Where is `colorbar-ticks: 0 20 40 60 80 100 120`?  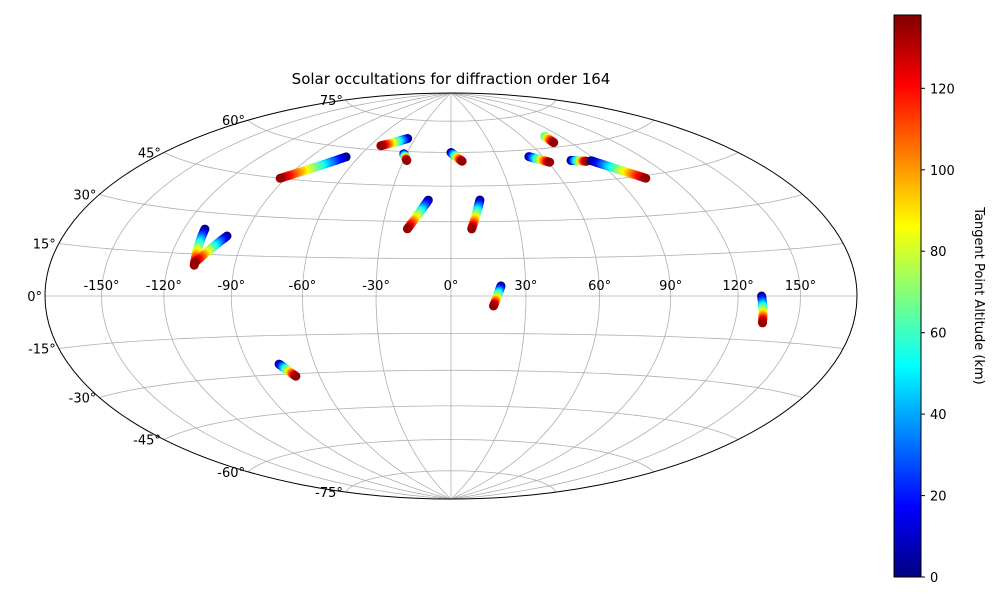 colorbar-ticks: 0 20 40 60 80 100 120 is located at coordinates (938, 334).